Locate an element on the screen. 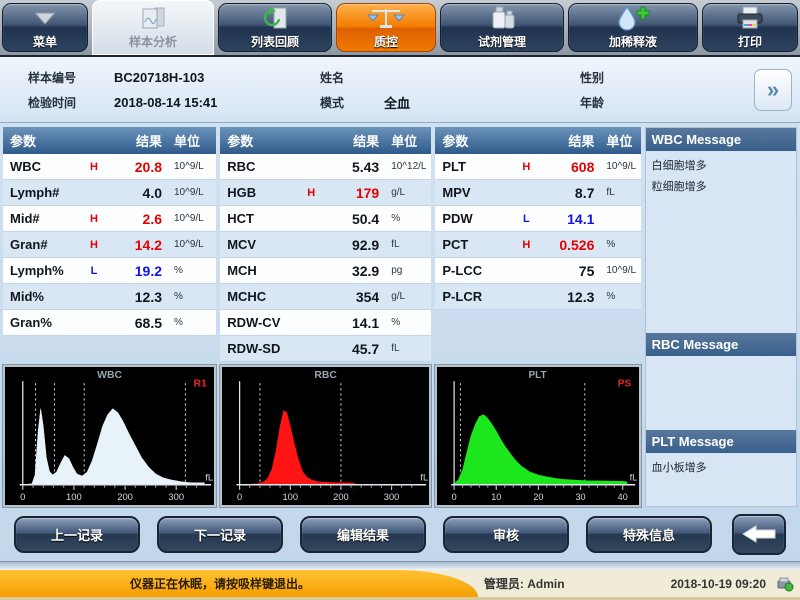 The width and height of the screenshot is (800, 600). result-row: MPV 8.7 fL is located at coordinates (538, 193).